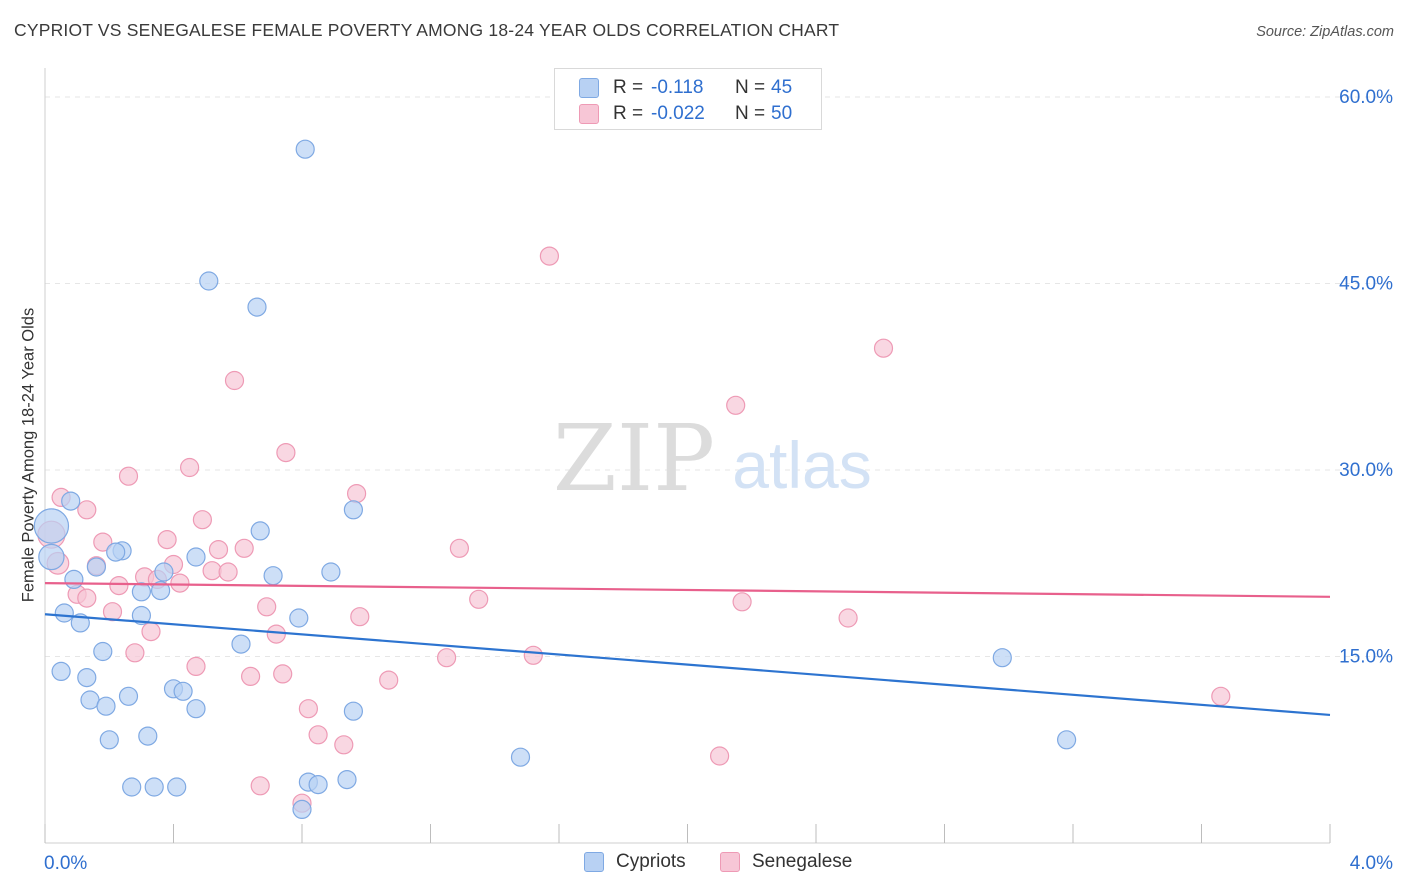  I want to click on source-label: Source: ZipAtlas.com, so click(1325, 32).